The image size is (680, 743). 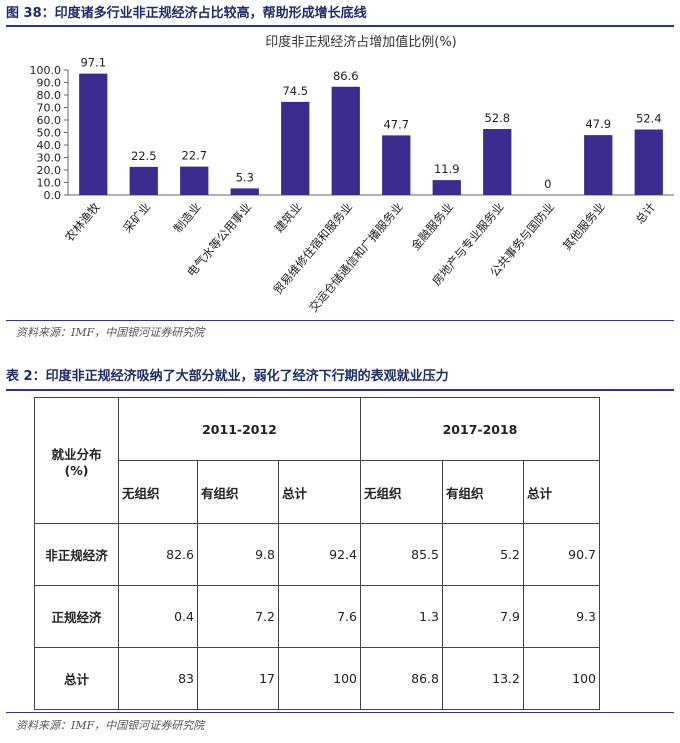 What do you see at coordinates (497, 118) in the screenshot?
I see `bar-value-label: 52.8` at bounding box center [497, 118].